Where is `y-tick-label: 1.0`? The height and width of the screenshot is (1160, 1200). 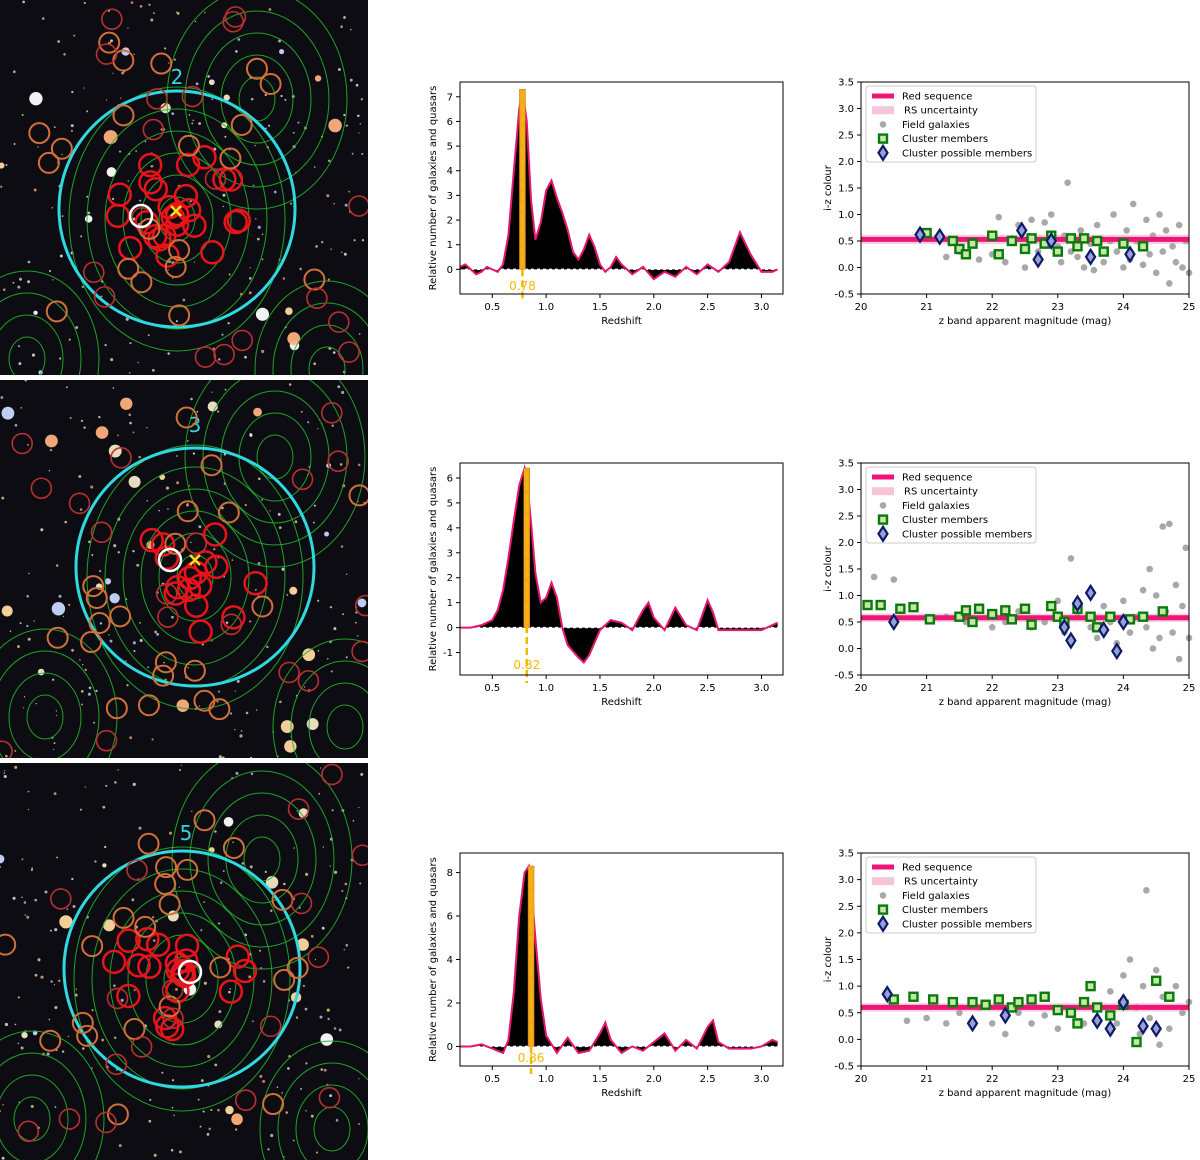
y-tick-label: 1.0 is located at coordinates (846, 987).